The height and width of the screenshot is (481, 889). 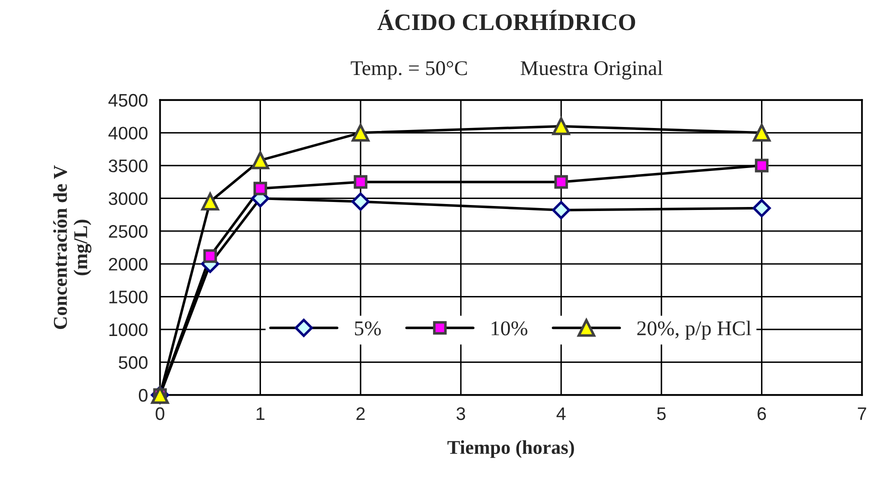 What do you see at coordinates (128, 297) in the screenshot?
I see `y-tick-label: 1500` at bounding box center [128, 297].